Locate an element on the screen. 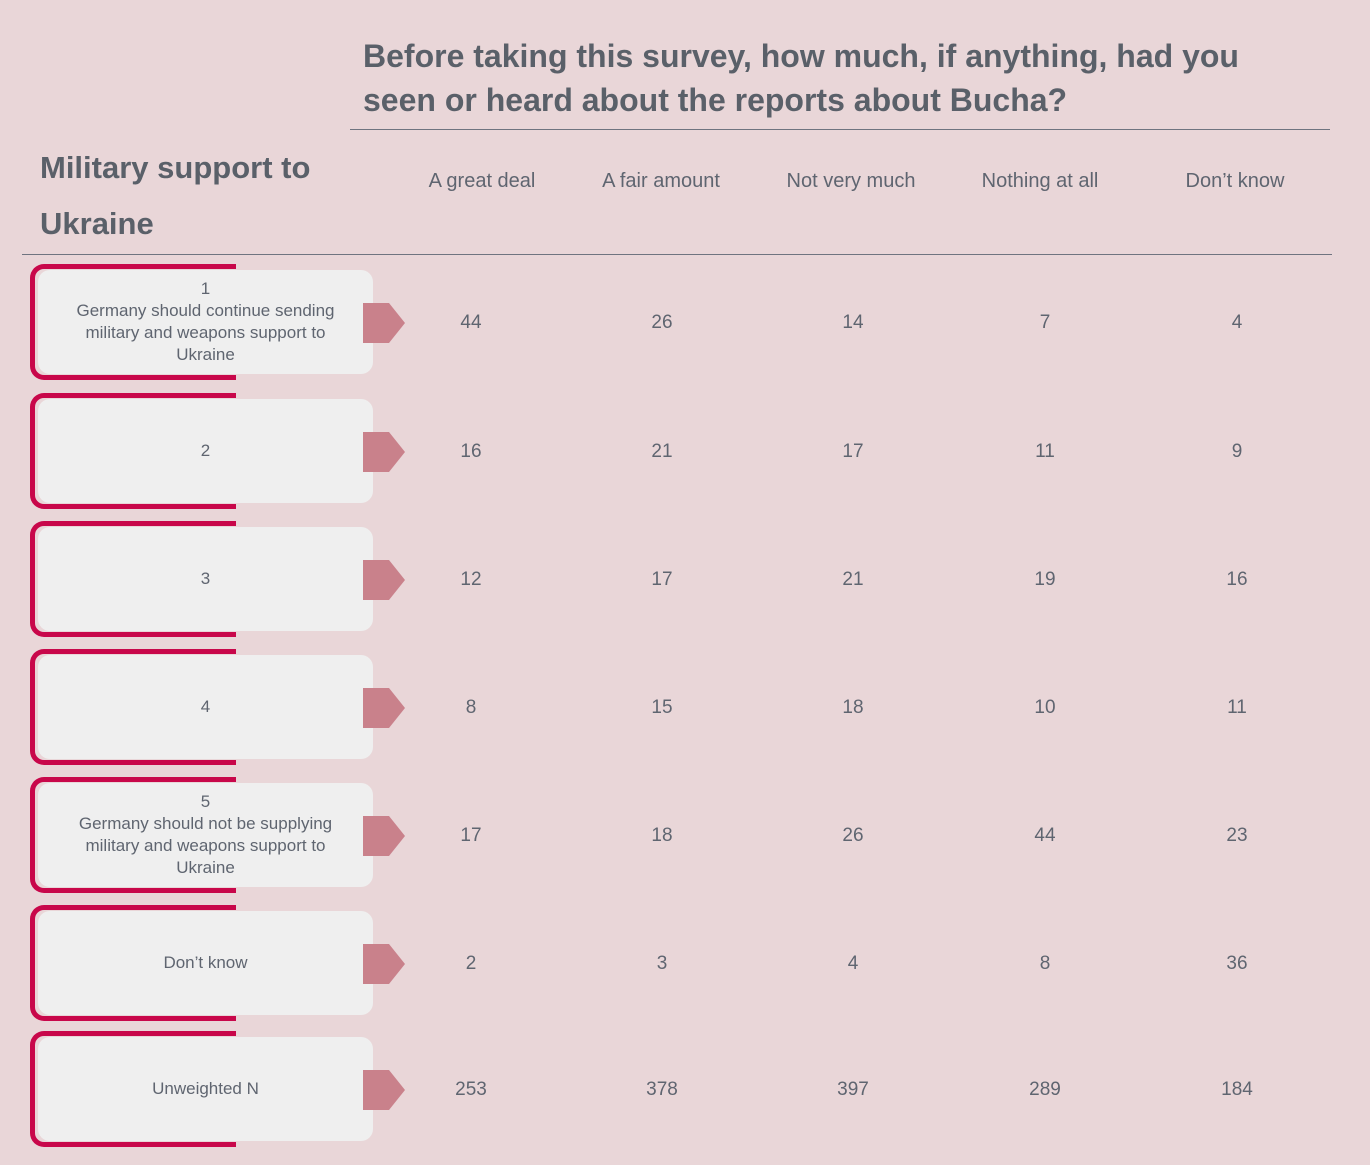  table-cell-value: 253 is located at coordinates (471, 1089).